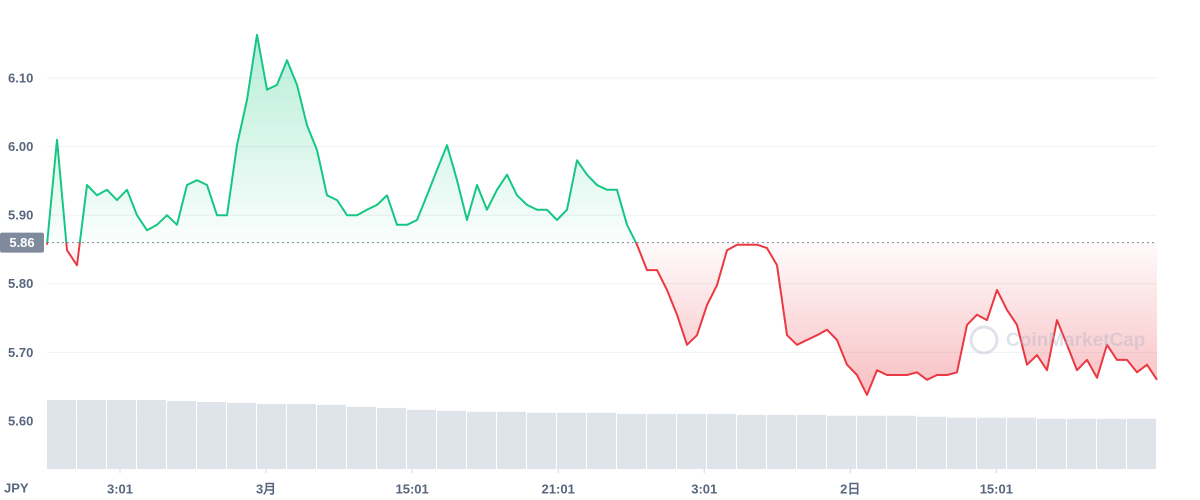 The height and width of the screenshot is (500, 1200). Describe the element at coordinates (20, 215) in the screenshot. I see `y-tick-label: 5.90` at that location.